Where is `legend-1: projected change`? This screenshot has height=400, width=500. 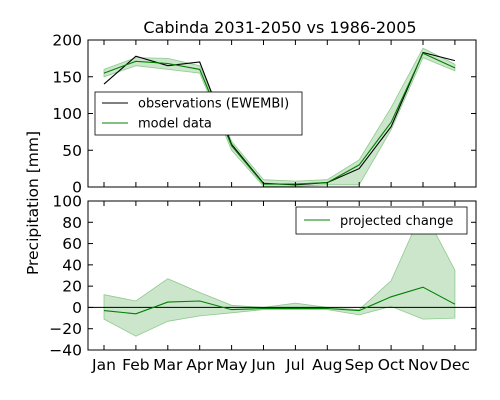 legend-1: projected change is located at coordinates (381, 220).